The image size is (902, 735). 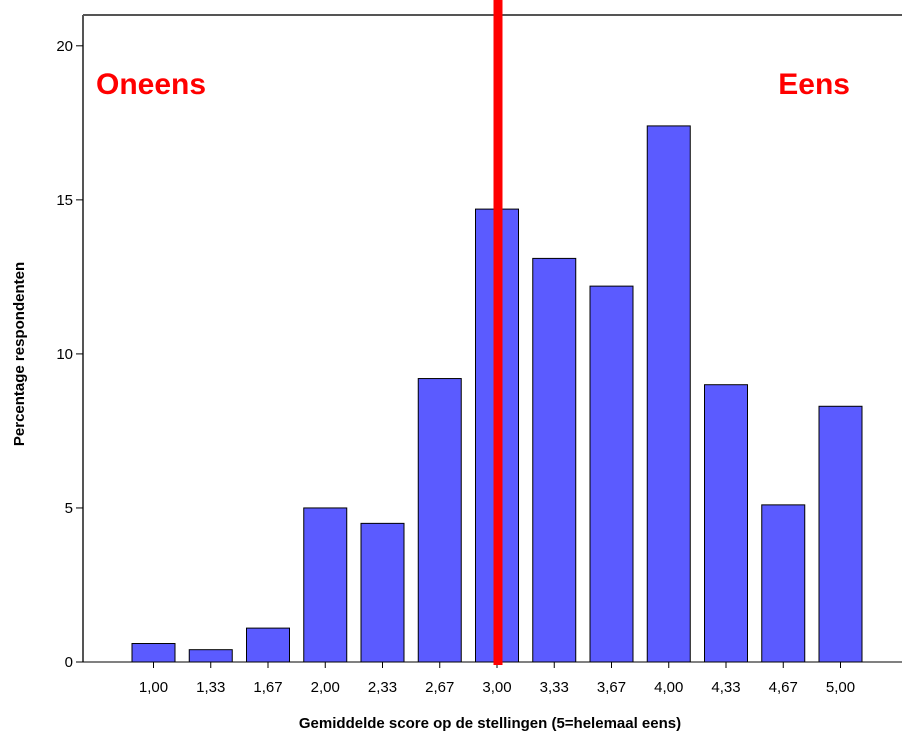 I want to click on x-tick-label: 4,00, so click(x=668, y=687).